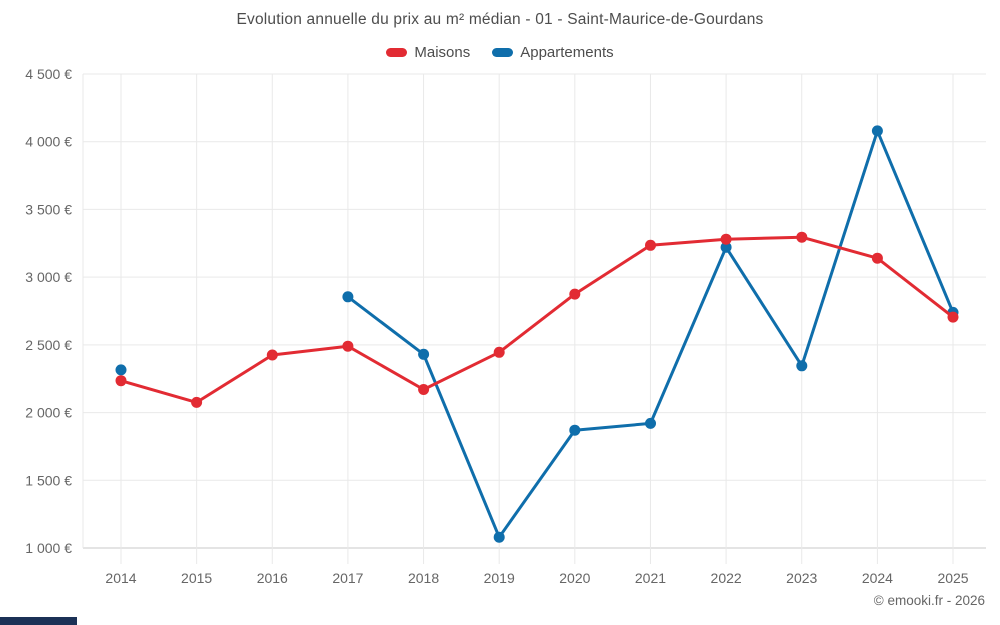 The image size is (1000, 625). What do you see at coordinates (499, 578) in the screenshot?
I see `x-axis-tick-label: 2019` at bounding box center [499, 578].